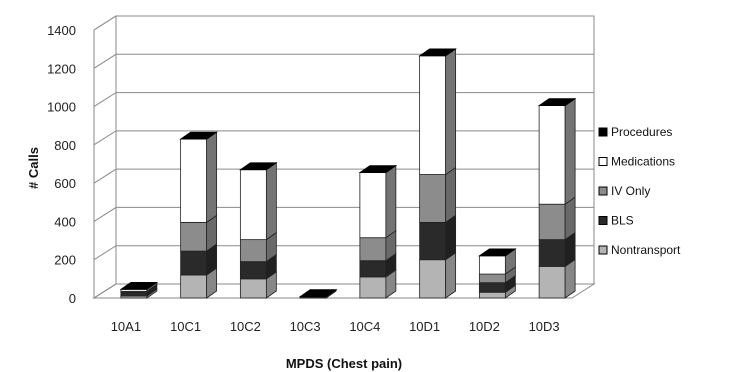 The height and width of the screenshot is (372, 729). I want to click on x-tick-label: 10C2, so click(245, 326).